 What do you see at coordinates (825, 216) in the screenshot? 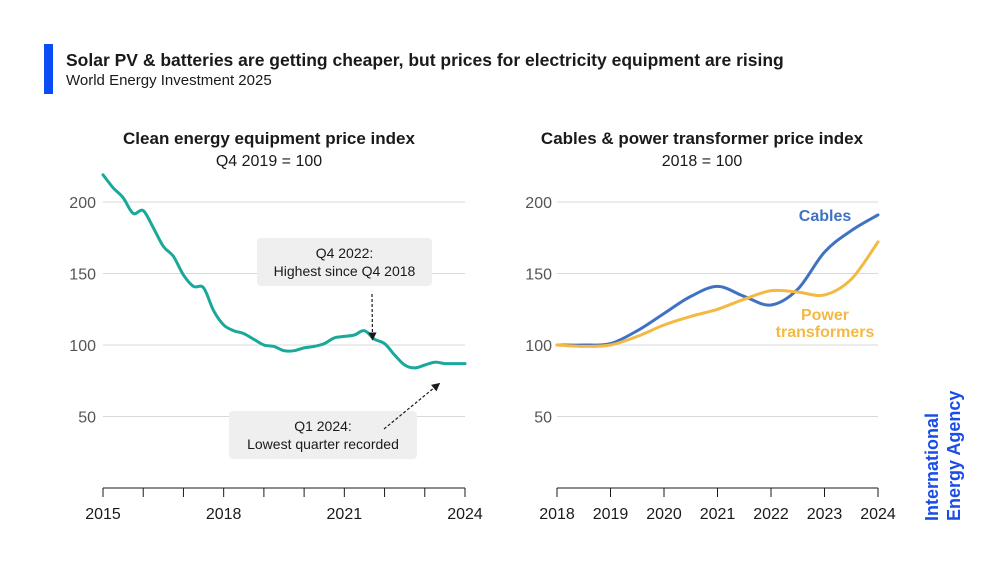
I see `series-label: Cables` at bounding box center [825, 216].